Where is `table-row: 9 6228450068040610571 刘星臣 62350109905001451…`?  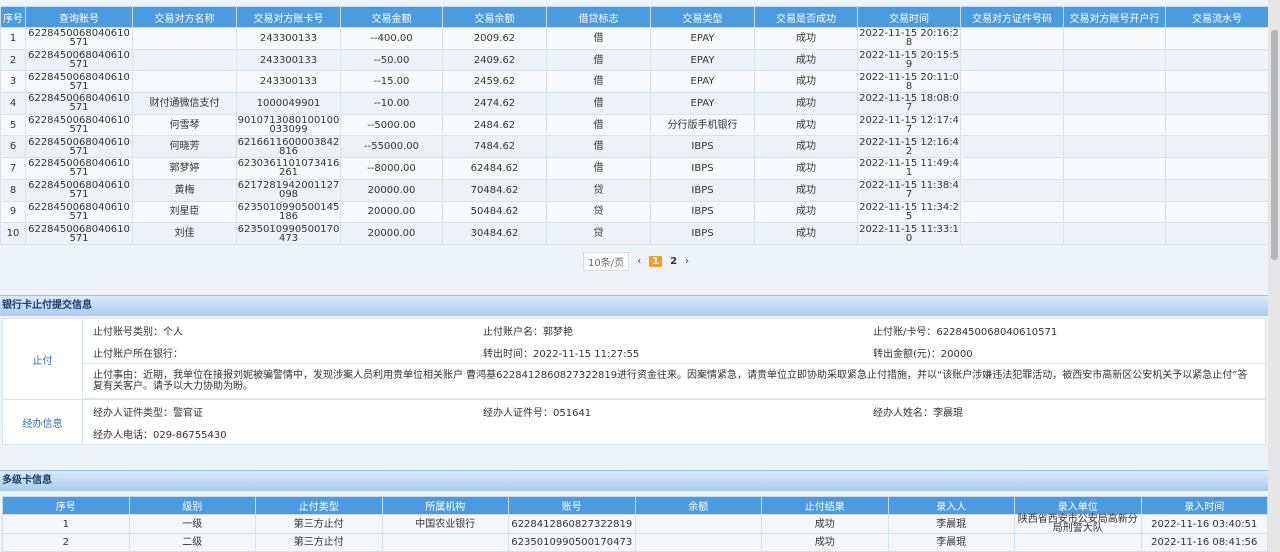
table-row: 9 6228450068040610571 刘星臣 62350109905001451… is located at coordinates (634, 212).